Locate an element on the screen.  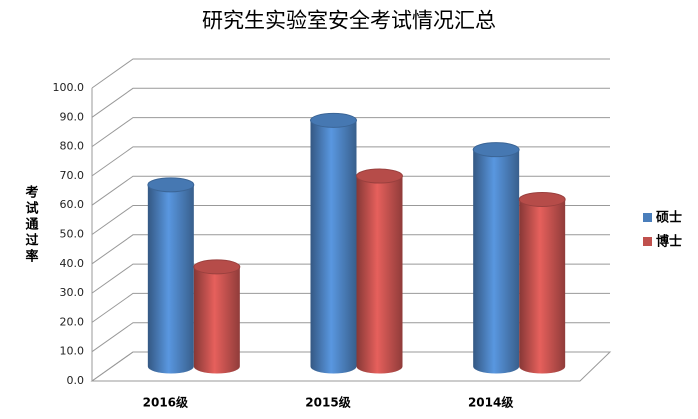
legend-label: 博士 is located at coordinates (669, 242).